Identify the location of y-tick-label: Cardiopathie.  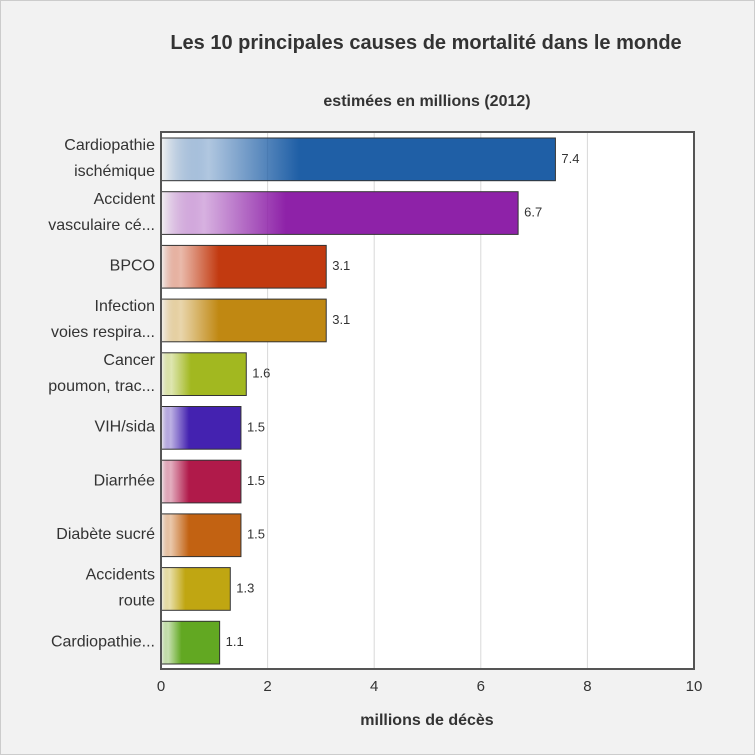
(109, 145).